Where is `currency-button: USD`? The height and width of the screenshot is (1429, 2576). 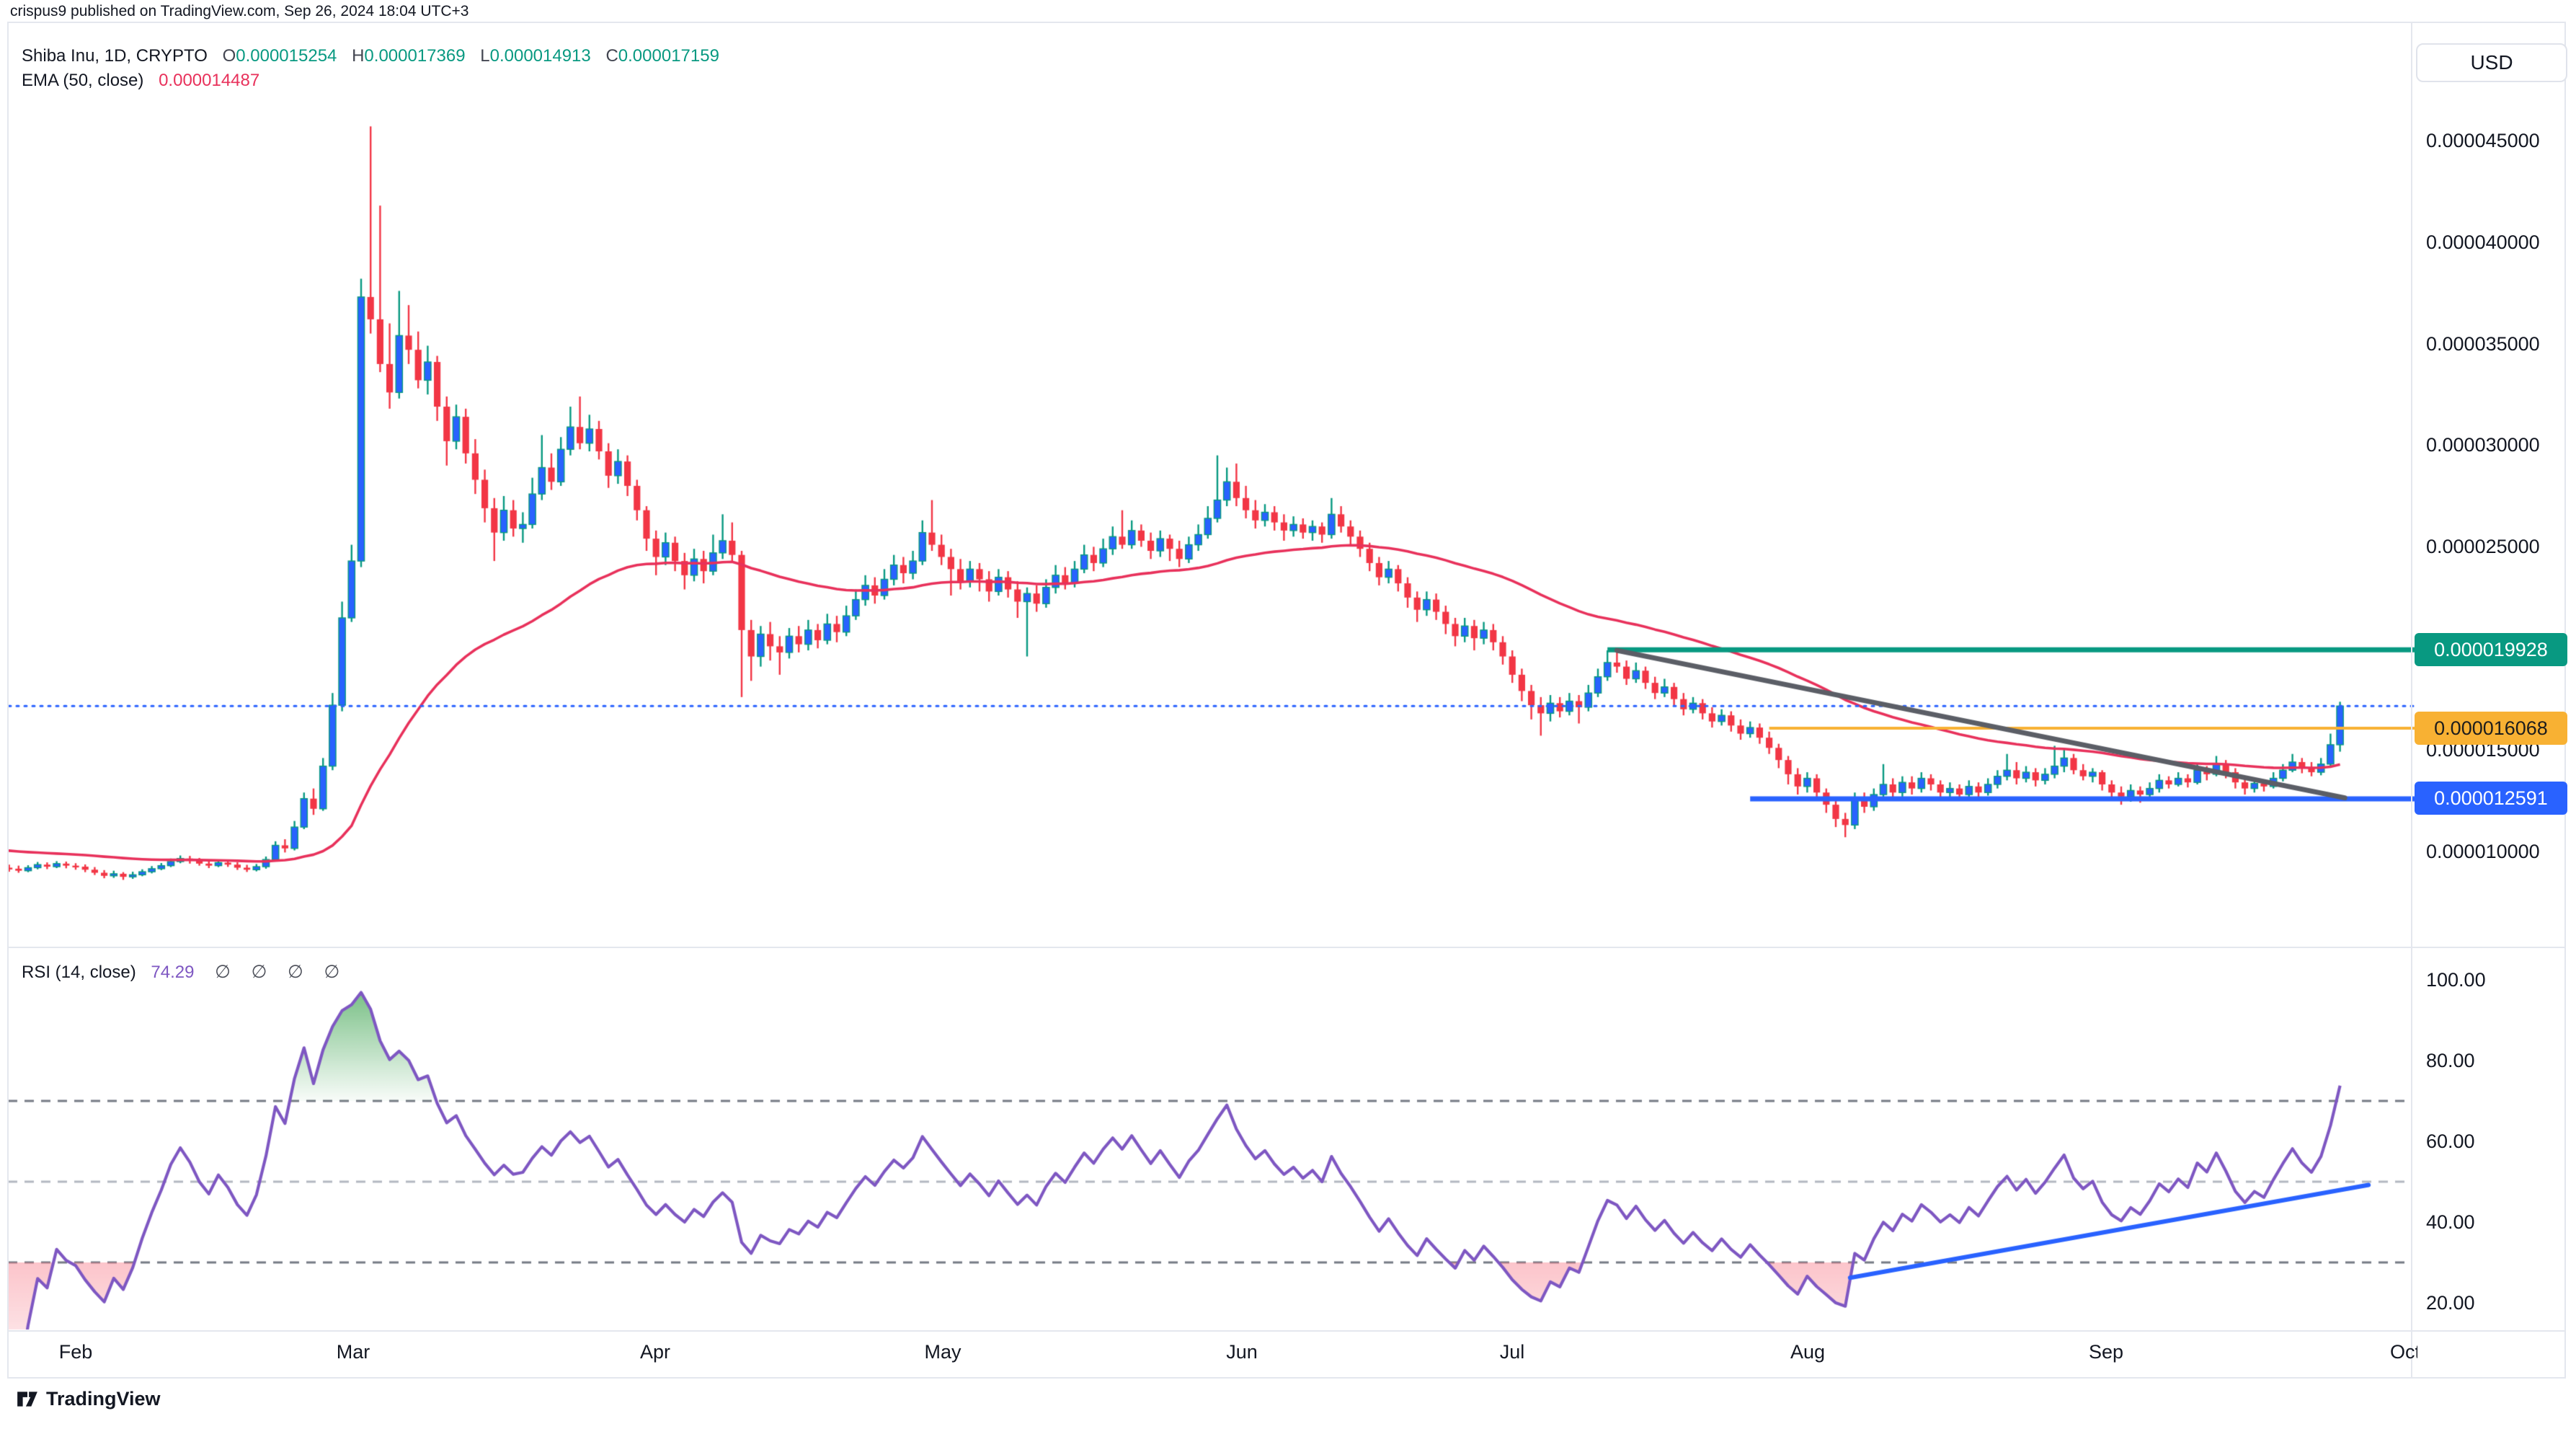 currency-button: USD is located at coordinates (2491, 62).